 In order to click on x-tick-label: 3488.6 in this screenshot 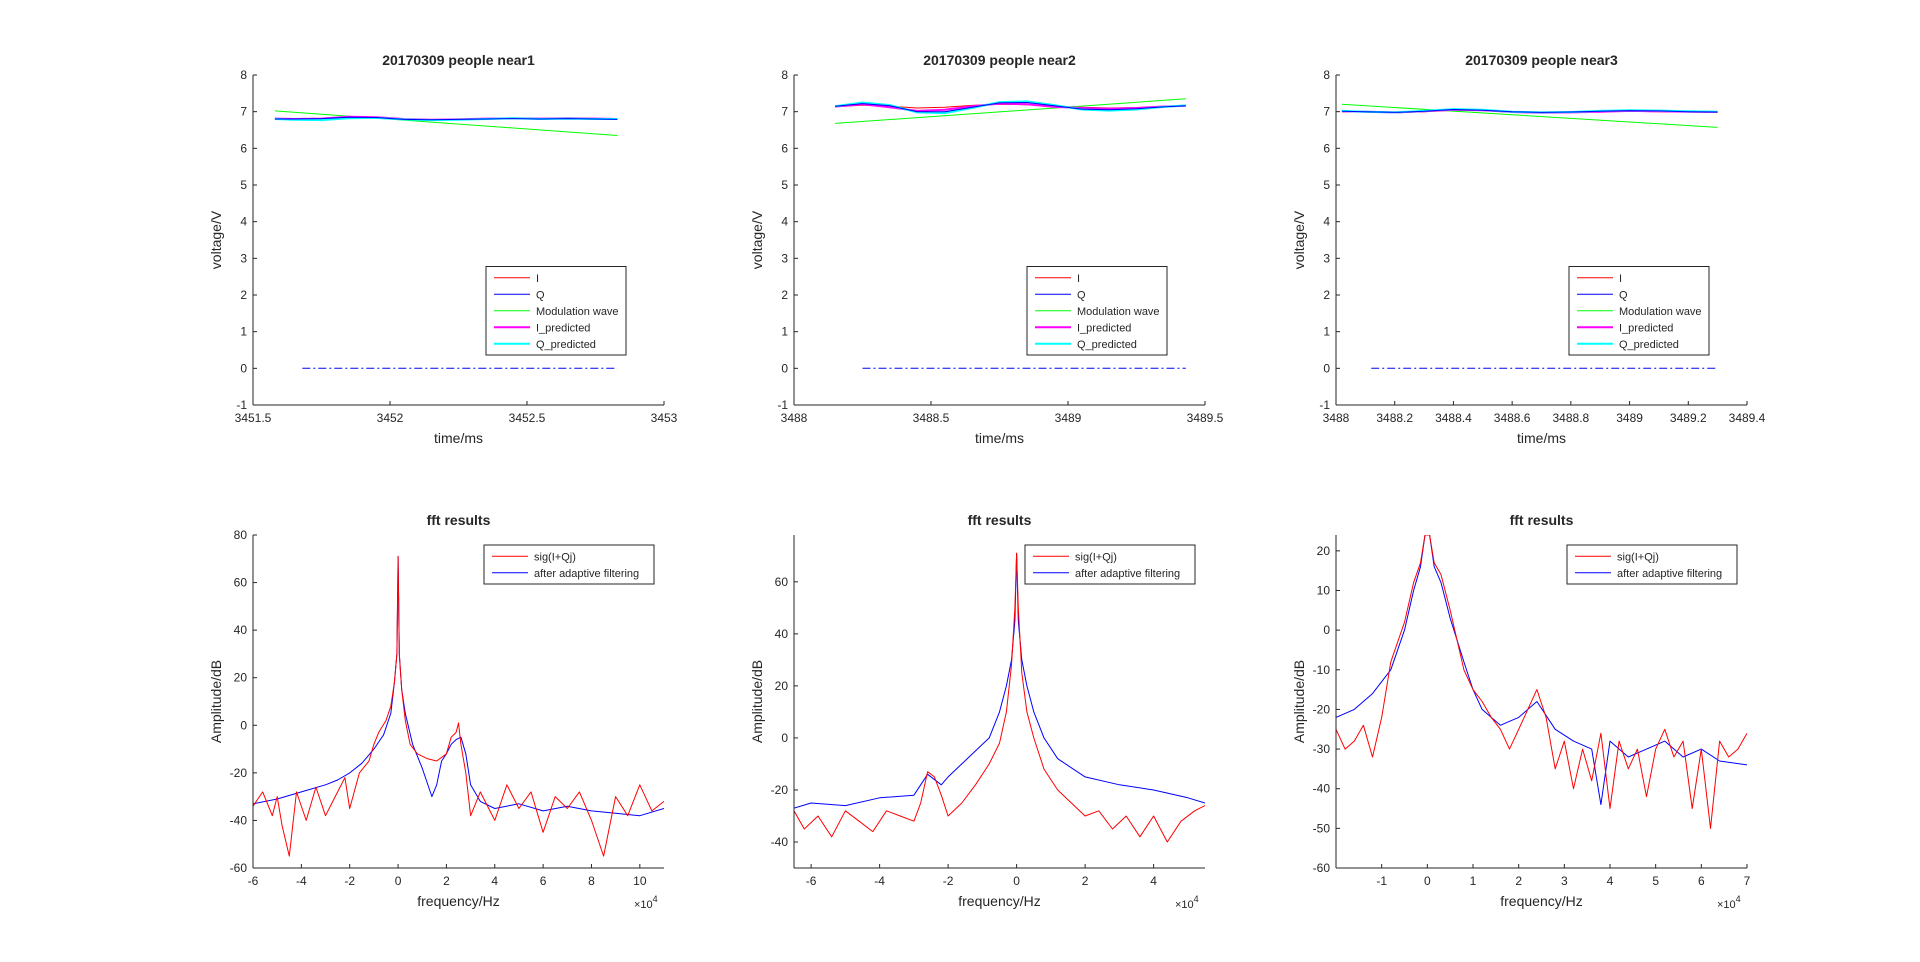, I will do `click(1512, 418)`.